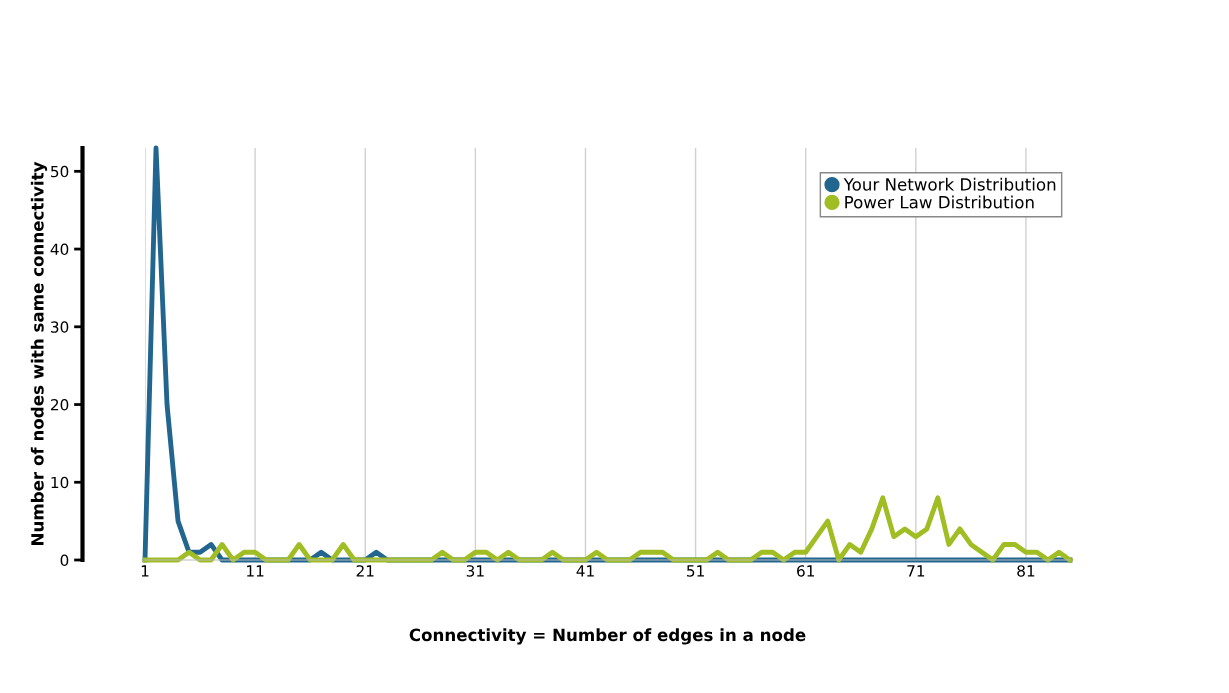 The image size is (1229, 693). What do you see at coordinates (949, 184) in the screenshot?
I see `legend-label: Your Network Distribution` at bounding box center [949, 184].